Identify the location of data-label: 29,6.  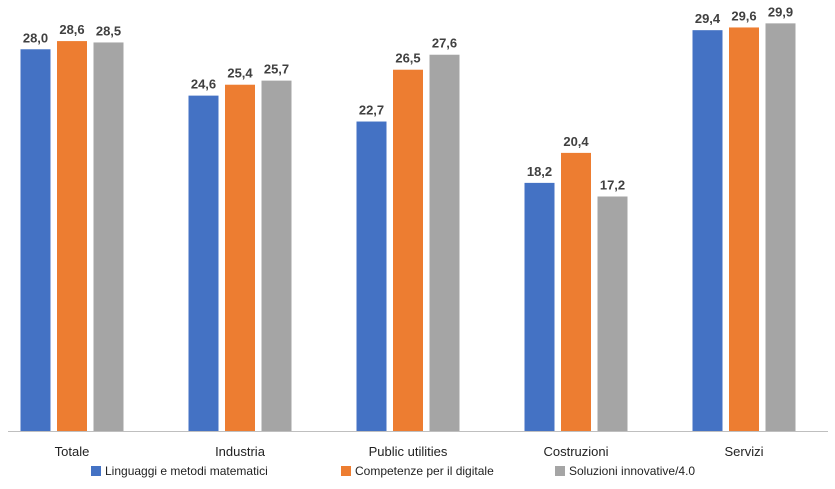
(743, 15).